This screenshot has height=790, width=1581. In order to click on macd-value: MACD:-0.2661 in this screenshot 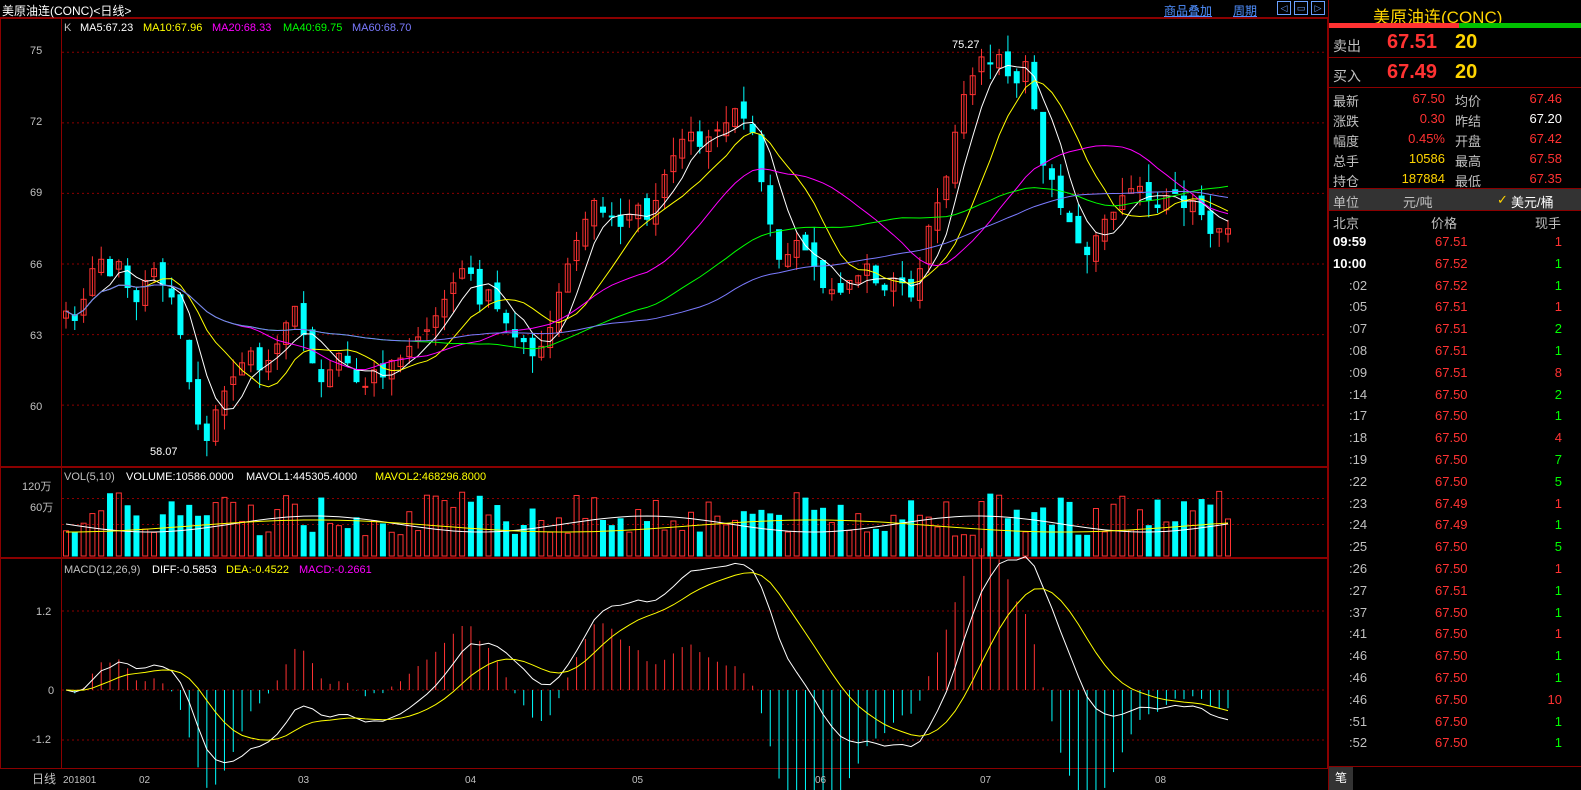, I will do `click(335, 570)`.